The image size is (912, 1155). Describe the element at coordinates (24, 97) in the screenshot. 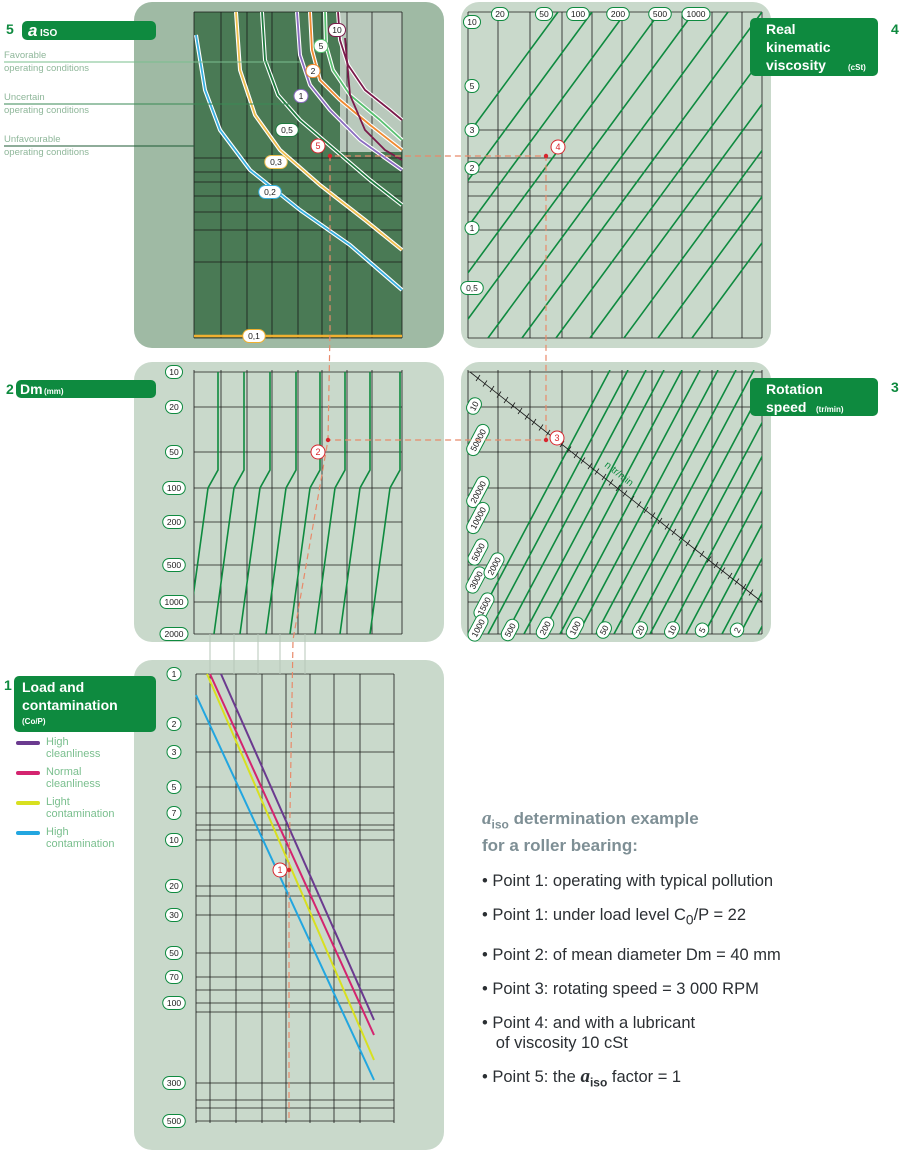

I see `condition-uncertain-l1: Uncertain` at that location.